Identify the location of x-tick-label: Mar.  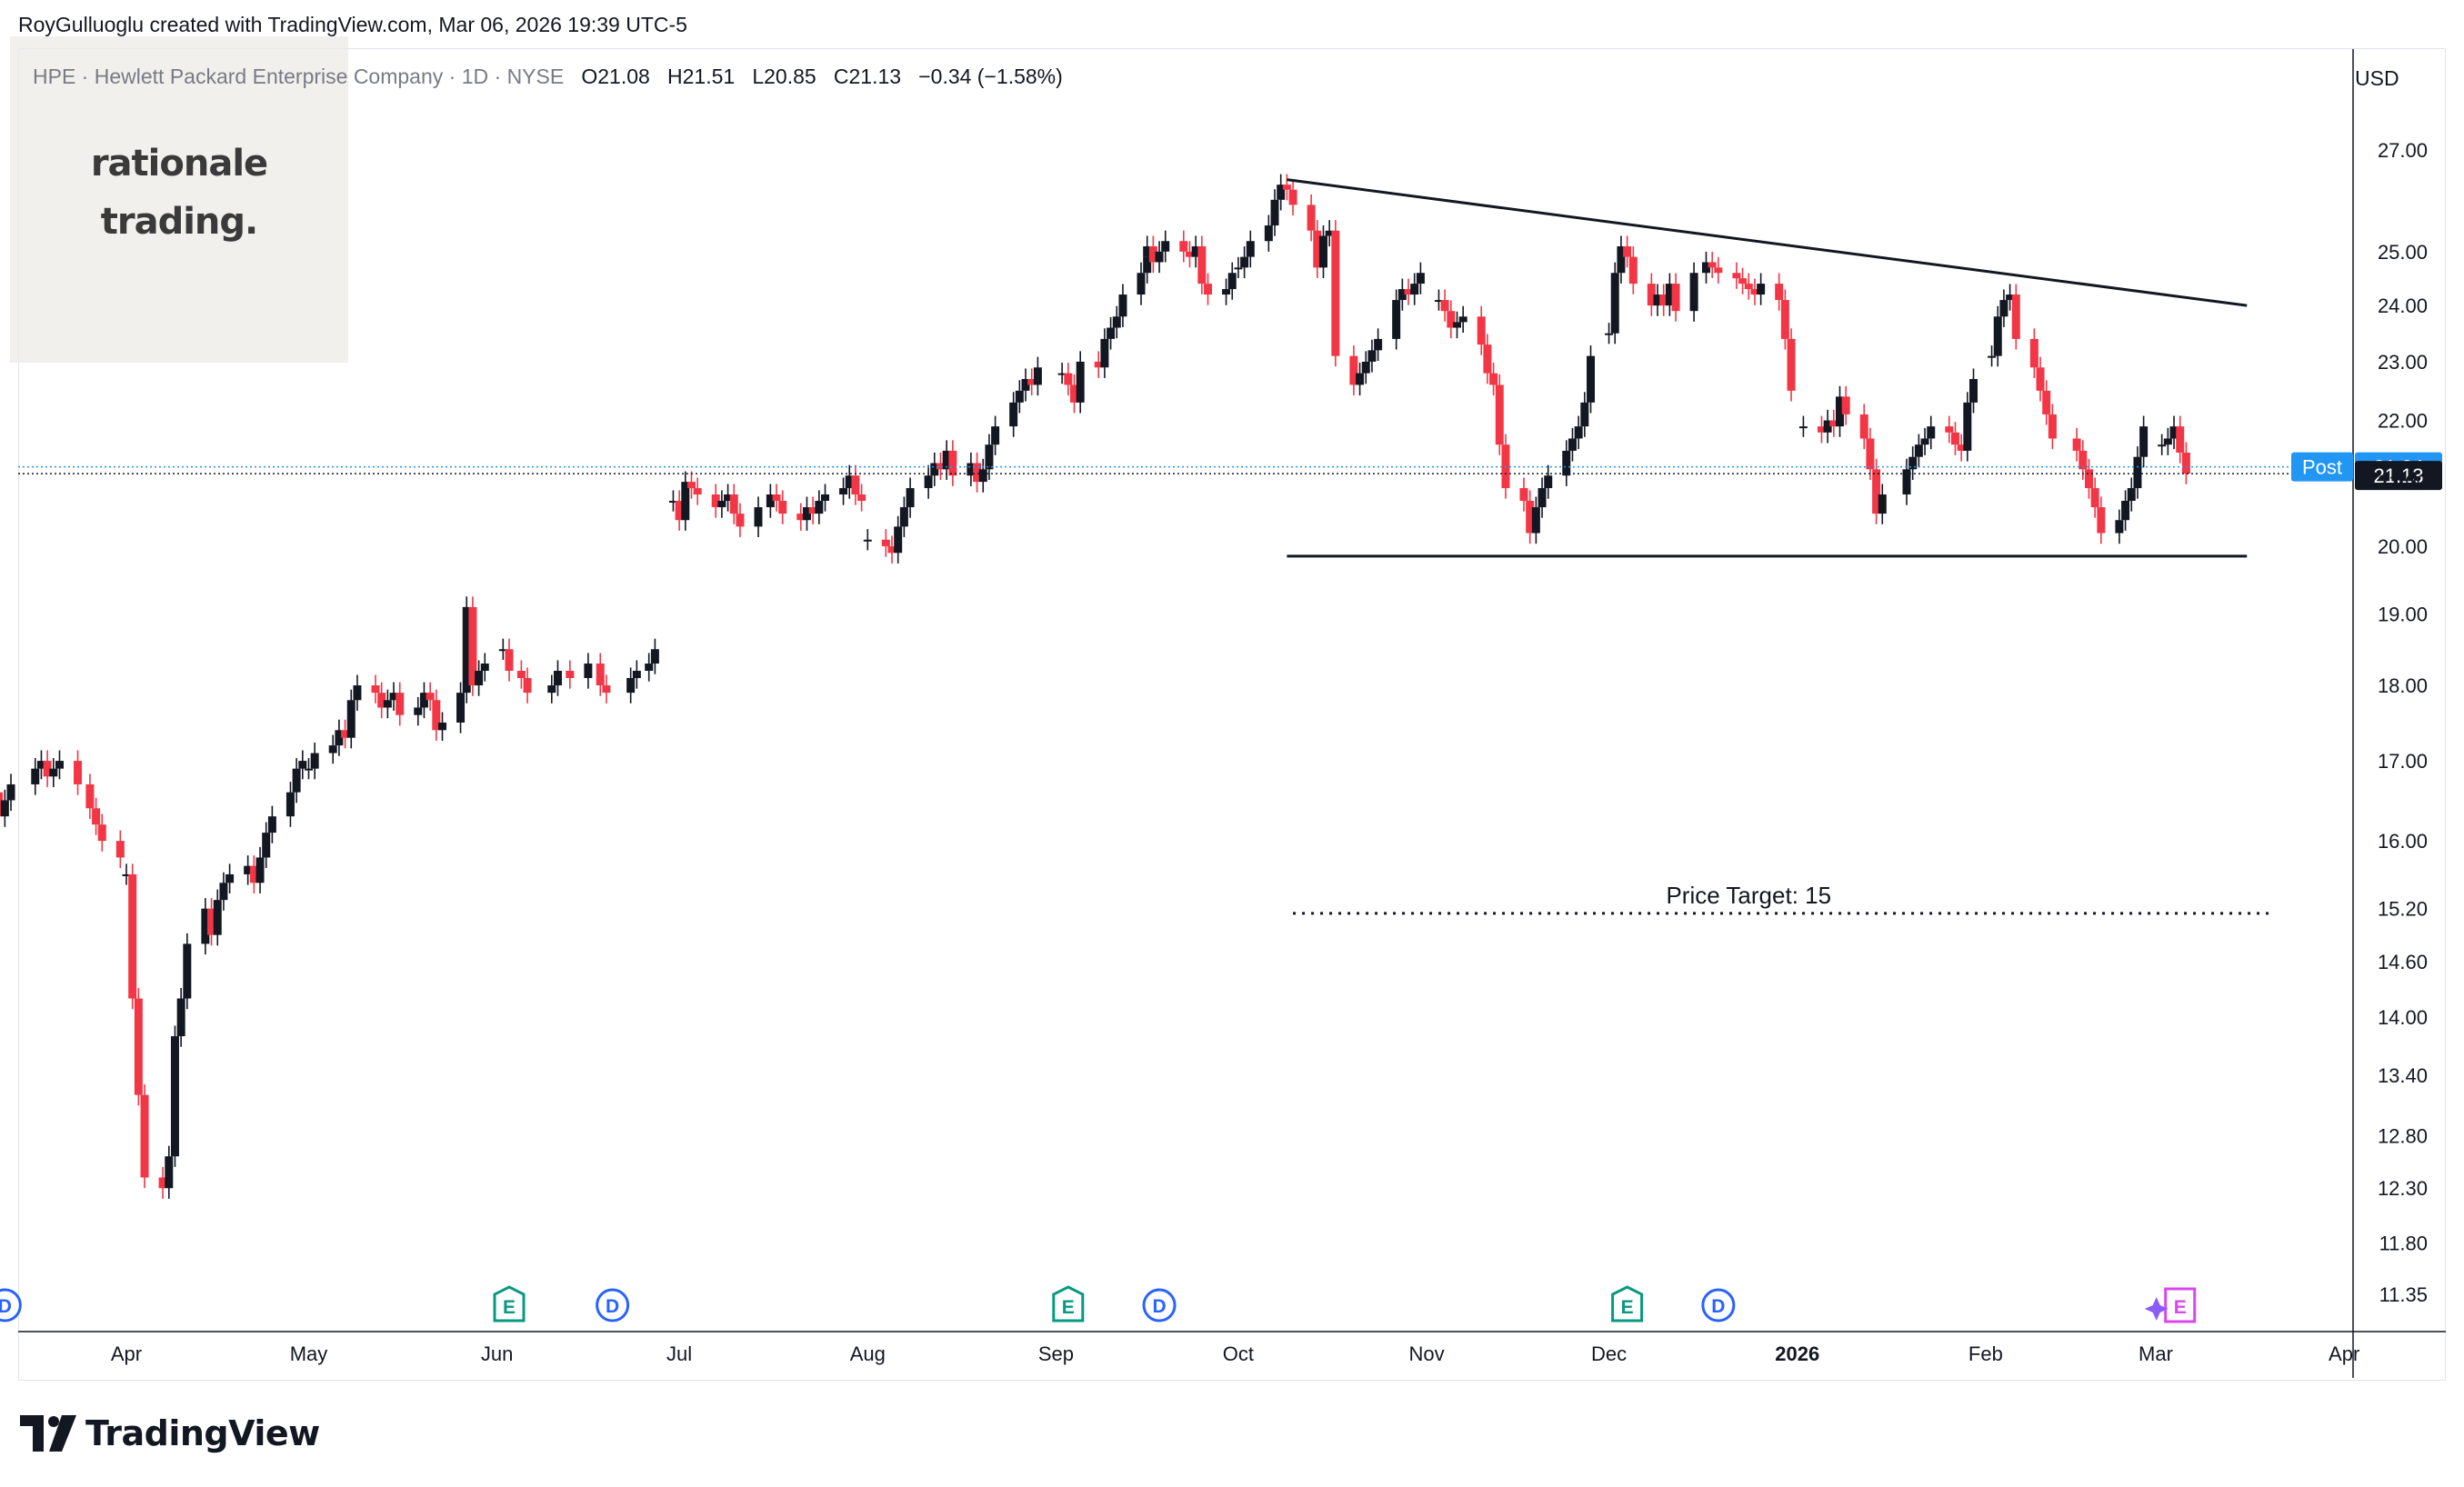
(2155, 1354).